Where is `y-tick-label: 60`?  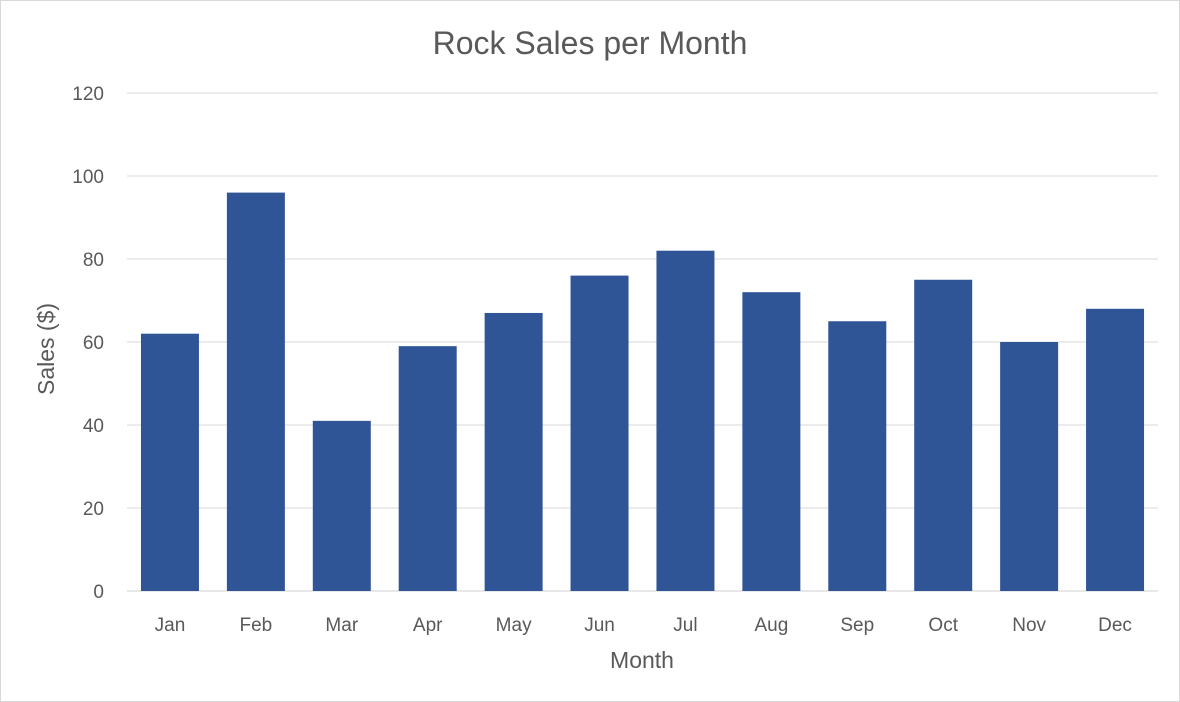 y-tick-label: 60 is located at coordinates (93, 343).